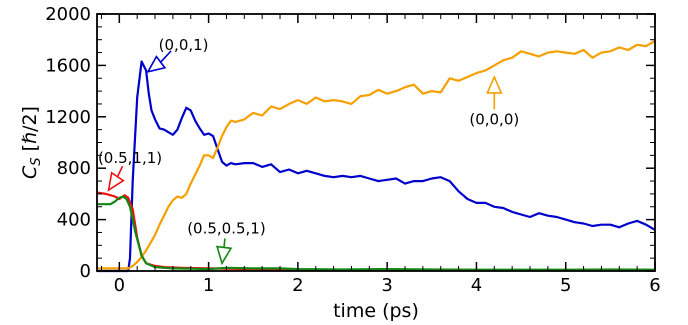 This screenshot has width=688, height=325. What do you see at coordinates (494, 119) in the screenshot?
I see `annotation-label: (0,0,0)` at bounding box center [494, 119].